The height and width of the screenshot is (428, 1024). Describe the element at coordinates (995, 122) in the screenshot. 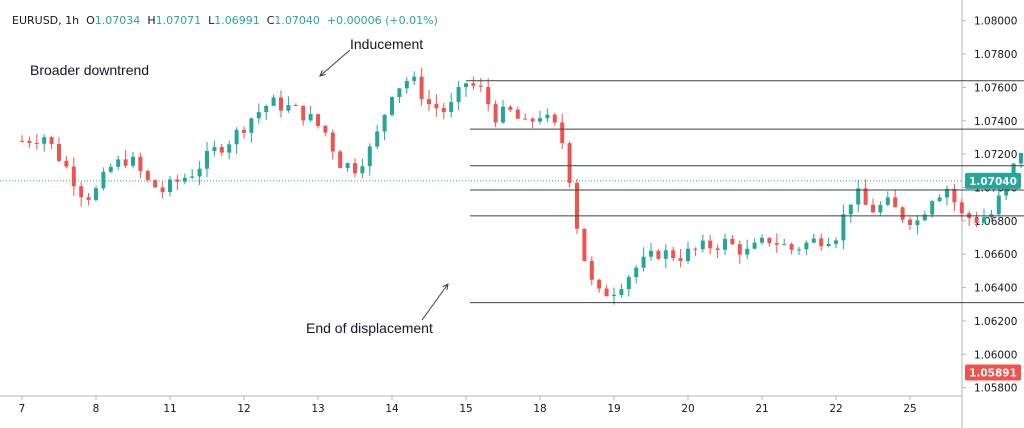

I see `y-tick-label: 1.07400` at that location.